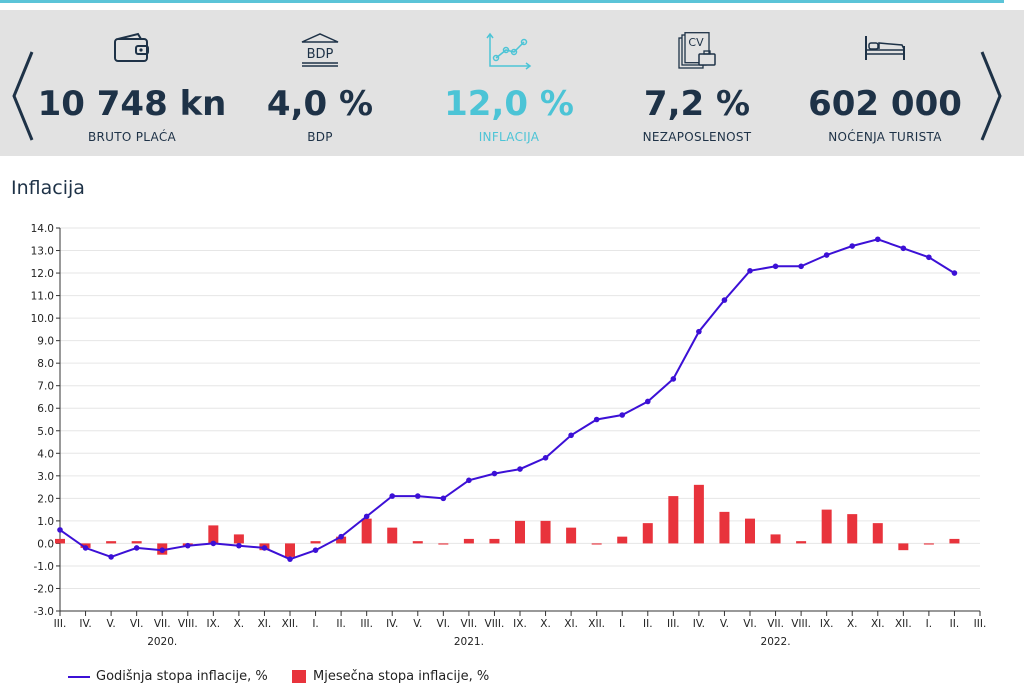 The height and width of the screenshot is (689, 1024). What do you see at coordinates (502, 1) in the screenshot?
I see `top-accent-line` at bounding box center [502, 1].